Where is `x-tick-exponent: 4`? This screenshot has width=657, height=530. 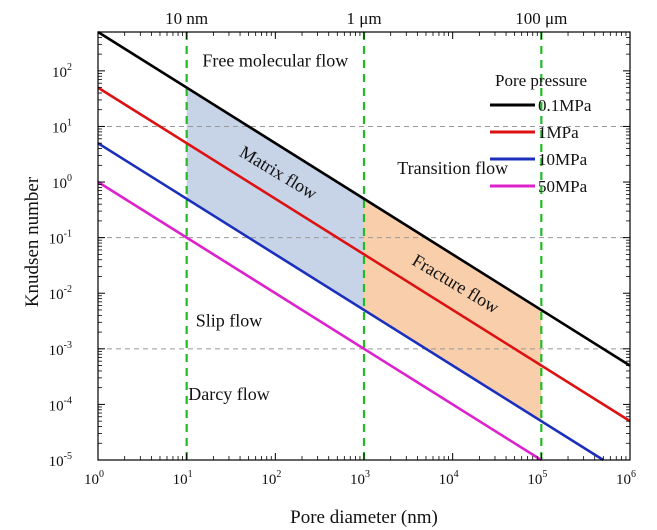
x-tick-exponent: 4 is located at coordinates (456, 474).